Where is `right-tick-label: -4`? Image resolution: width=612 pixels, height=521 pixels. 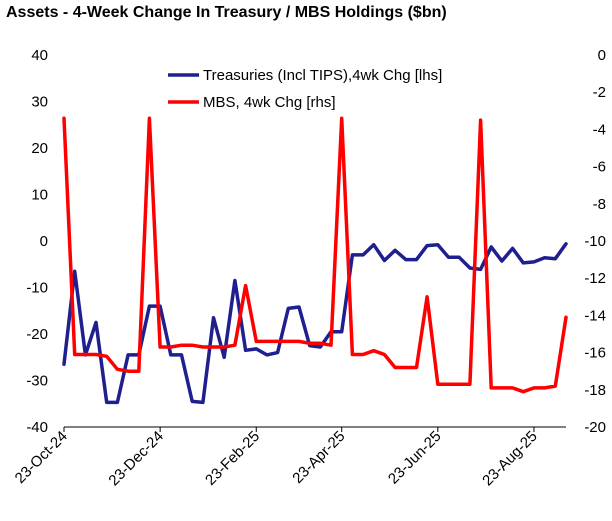 right-tick-label: -4 is located at coordinates (599, 129).